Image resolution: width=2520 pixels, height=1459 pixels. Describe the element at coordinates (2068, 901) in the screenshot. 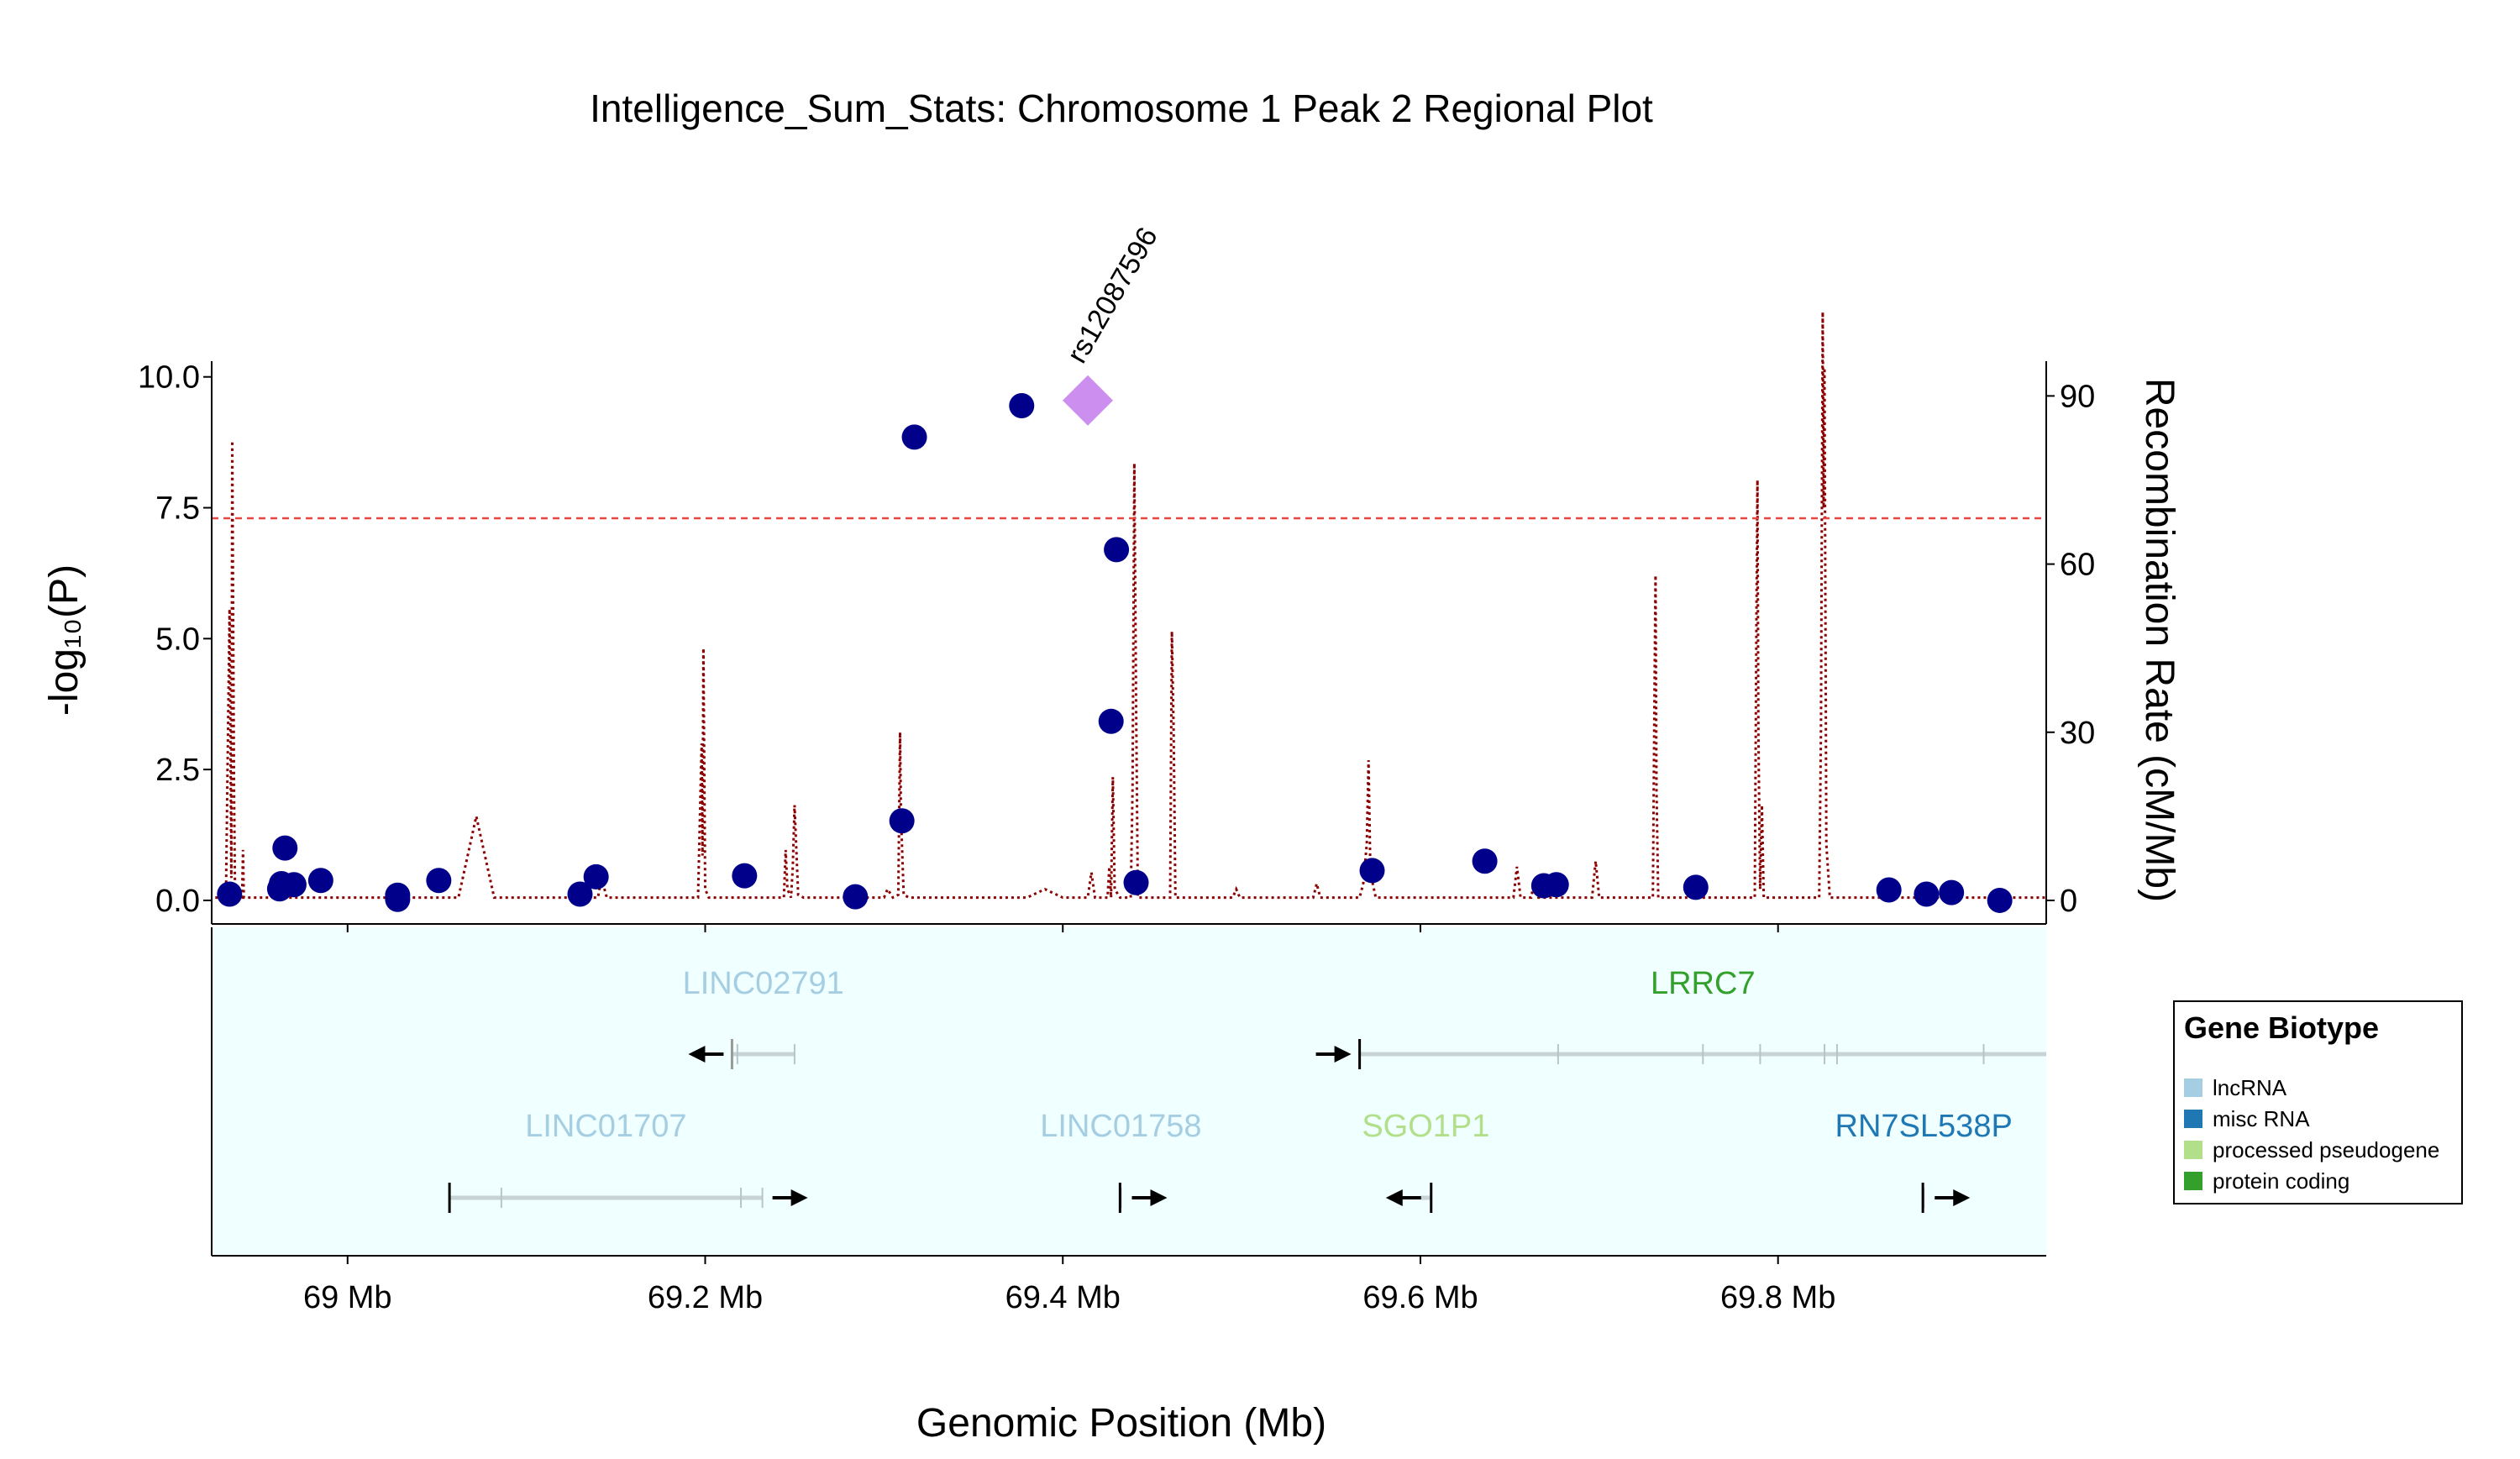

I see `y2-tick-label: 0` at that location.